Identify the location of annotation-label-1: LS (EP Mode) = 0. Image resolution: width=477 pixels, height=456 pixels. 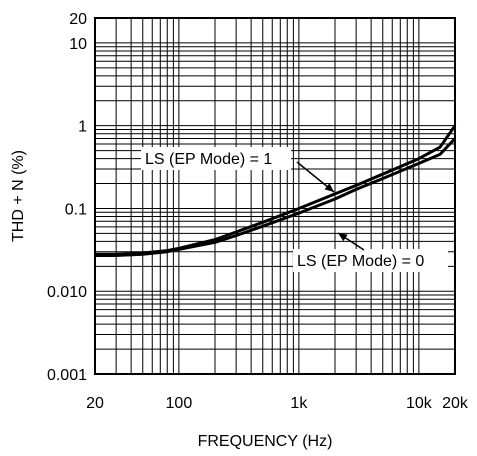
(360, 261).